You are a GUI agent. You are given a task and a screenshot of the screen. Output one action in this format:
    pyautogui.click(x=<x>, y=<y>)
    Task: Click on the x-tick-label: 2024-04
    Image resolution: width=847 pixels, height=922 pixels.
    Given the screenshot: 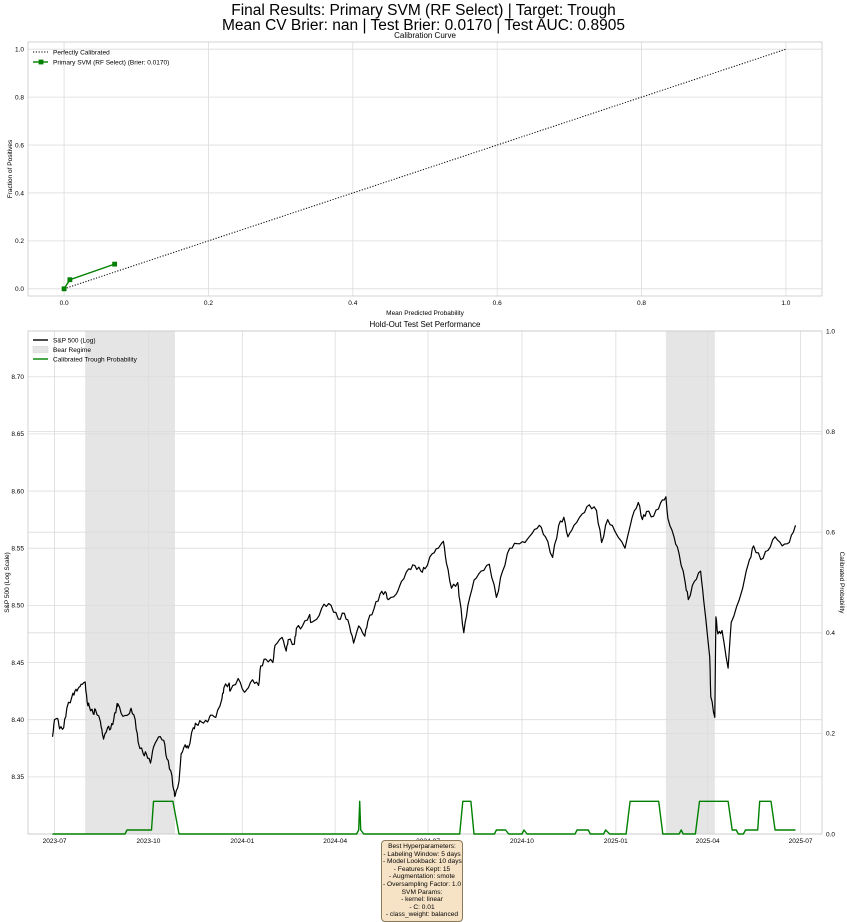 What is the action you would take?
    pyautogui.click(x=335, y=841)
    